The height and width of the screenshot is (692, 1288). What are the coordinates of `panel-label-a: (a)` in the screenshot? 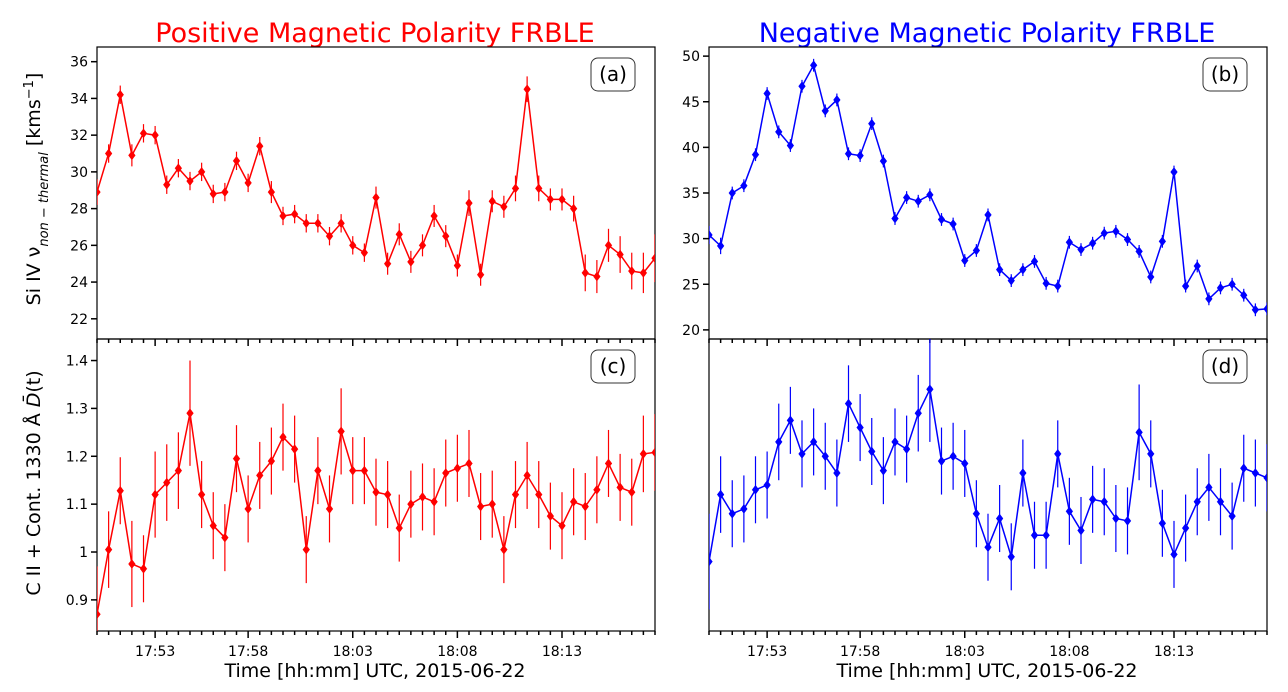 It's located at (613, 74).